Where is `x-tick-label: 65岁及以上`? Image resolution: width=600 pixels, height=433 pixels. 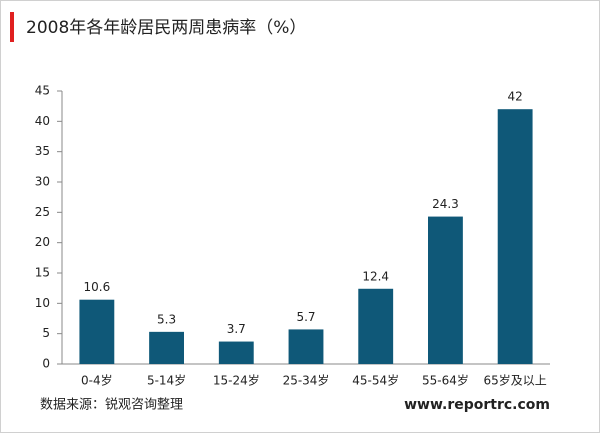
x-tick-label: 65岁及以上 is located at coordinates (515, 380).